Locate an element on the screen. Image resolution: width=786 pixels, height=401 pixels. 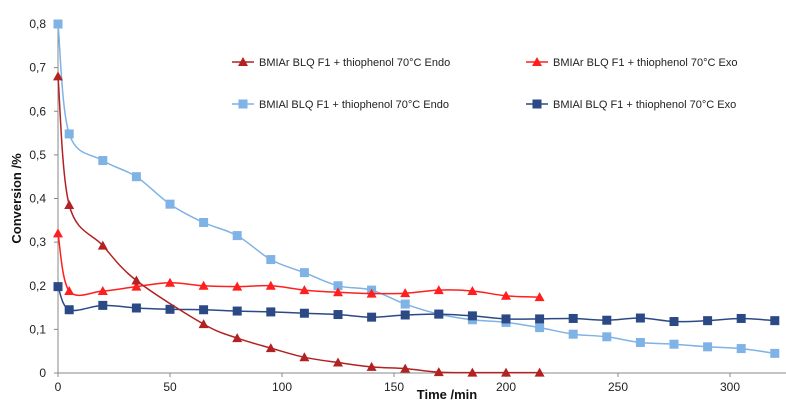
y-tick-label: 0,3 is located at coordinates (37, 242).